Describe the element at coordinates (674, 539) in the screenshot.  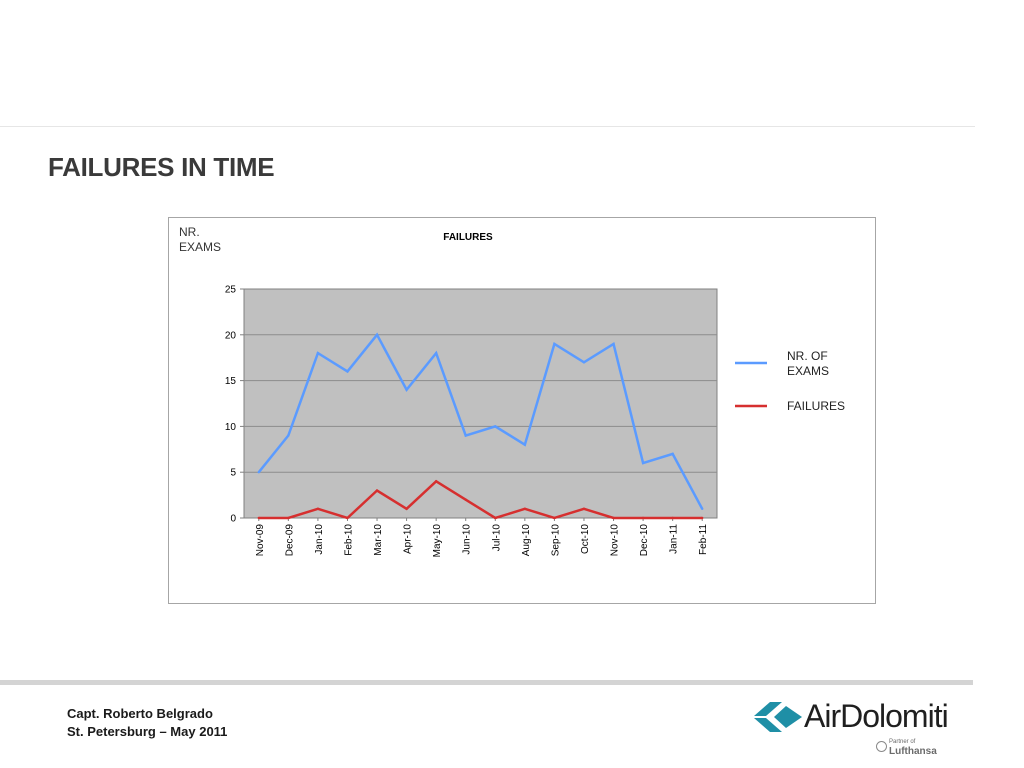
I see `x-tick-label: Jan-11` at that location.